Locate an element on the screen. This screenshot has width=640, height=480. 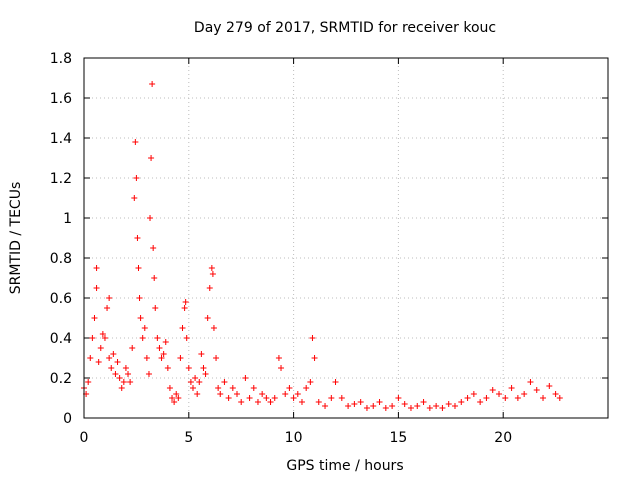
x-axis-label: GPS time / hours is located at coordinates (344, 466).